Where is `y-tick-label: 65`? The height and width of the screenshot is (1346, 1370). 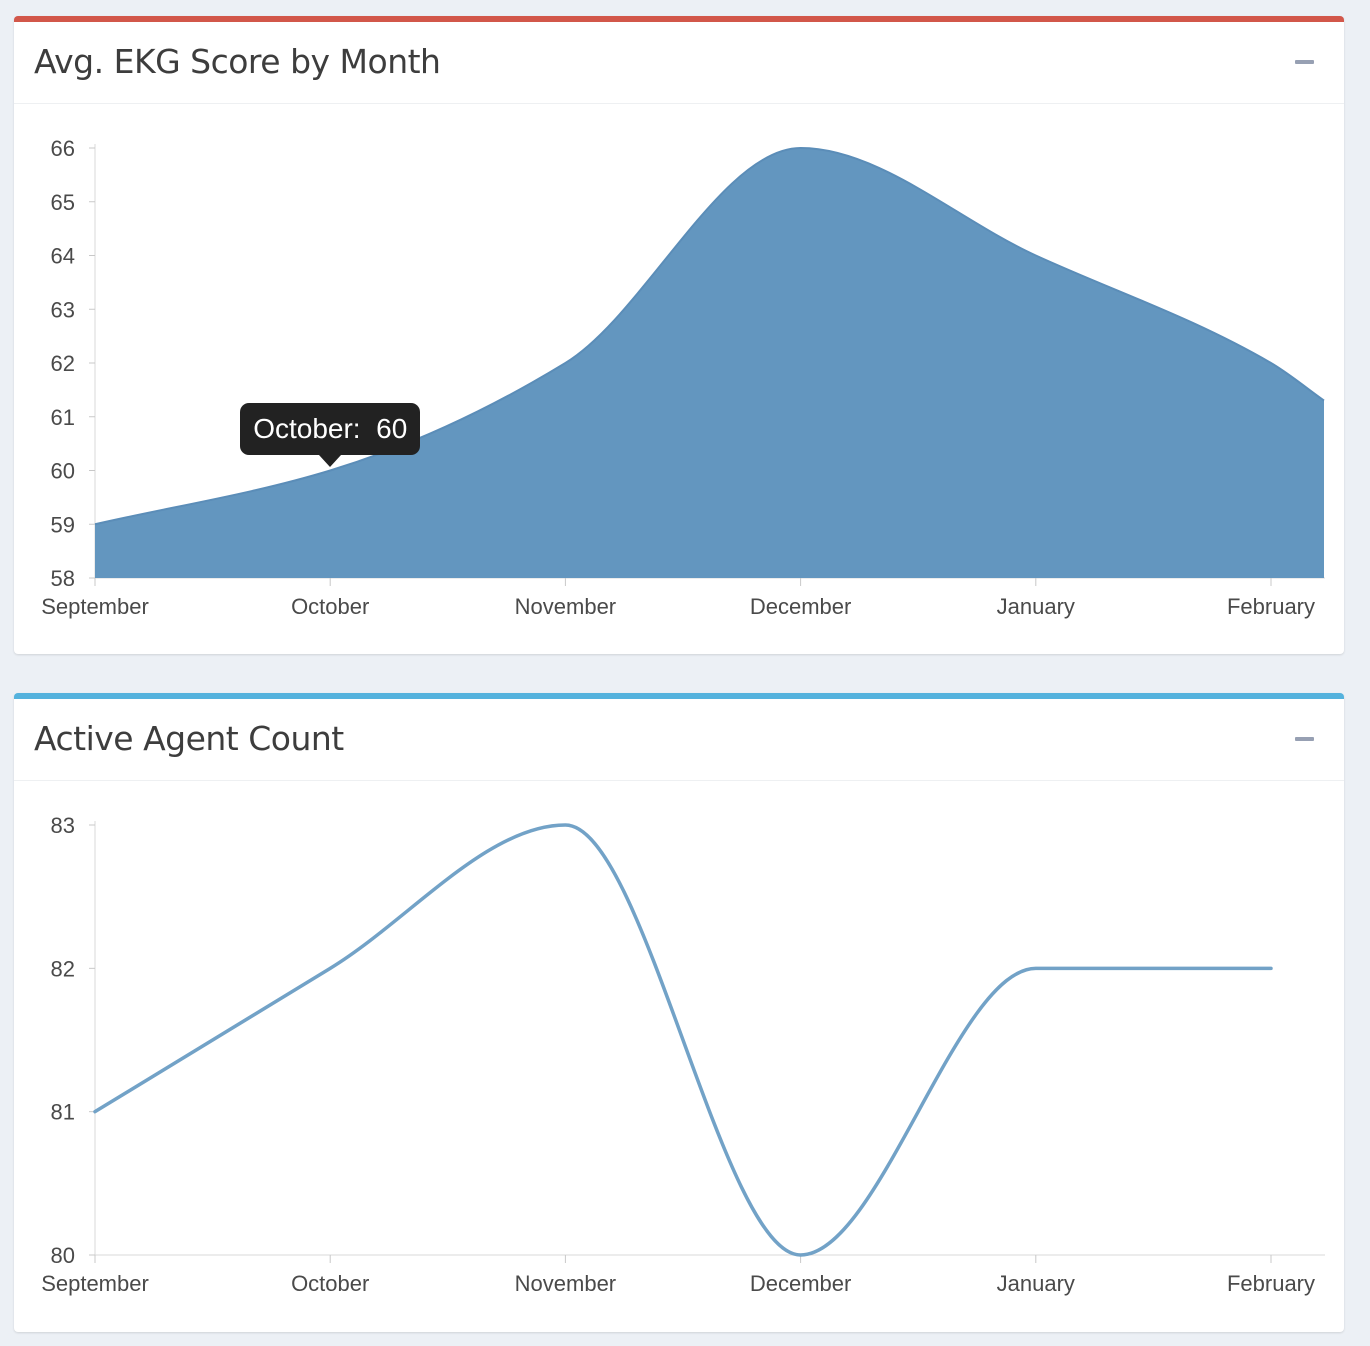 y-tick-label: 65 is located at coordinates (63, 202).